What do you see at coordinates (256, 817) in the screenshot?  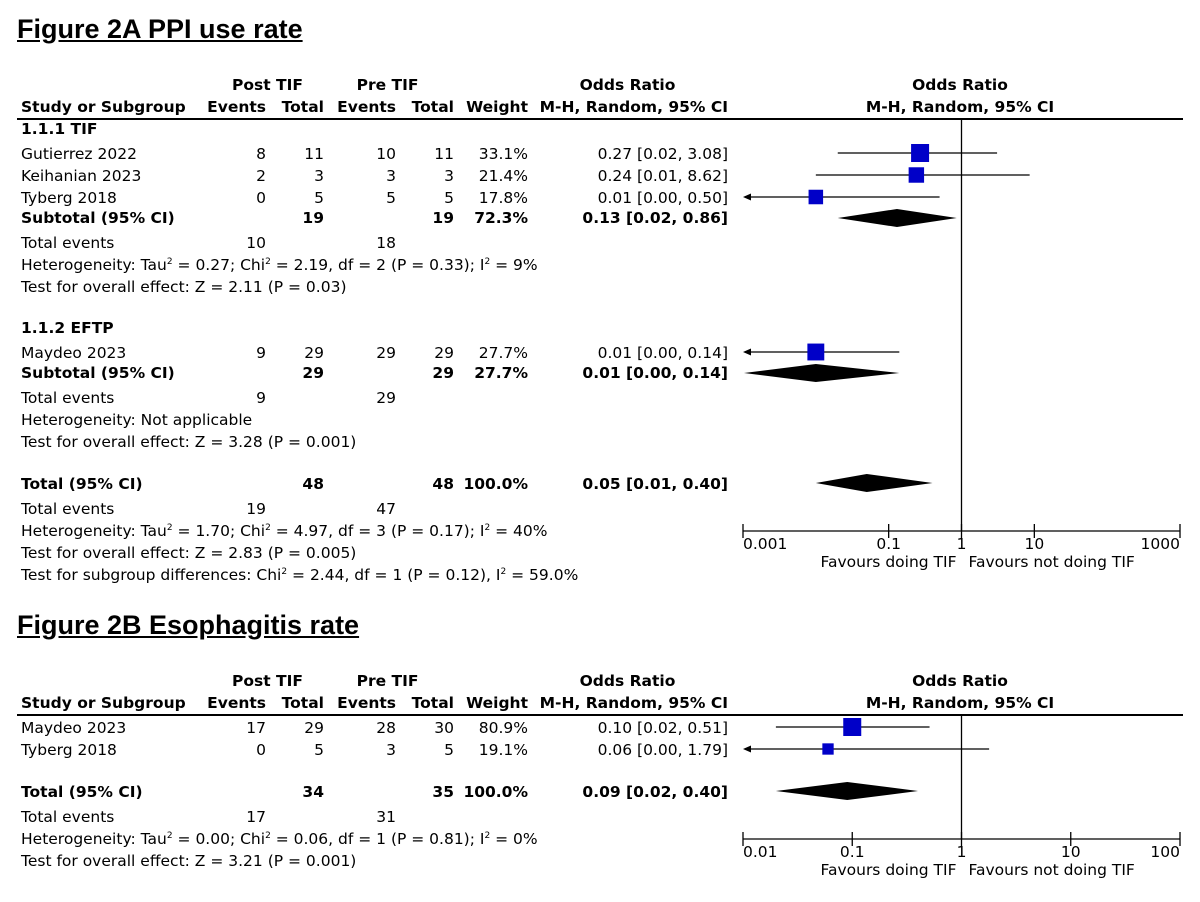 I see `total-events-post: 17` at bounding box center [256, 817].